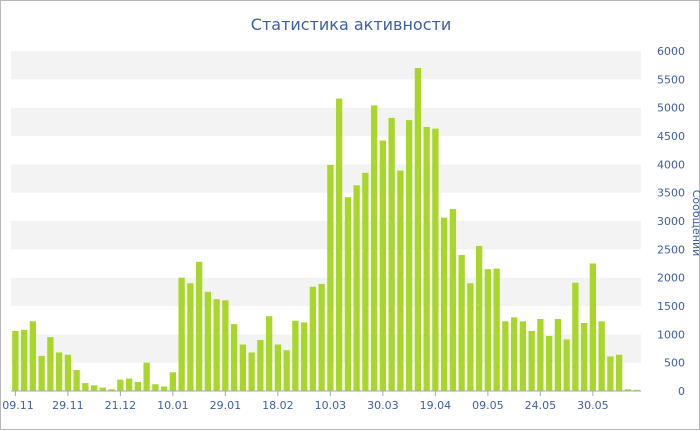 The image size is (700, 431). I want to click on y-axis-label: Сообщений, so click(695, 223).